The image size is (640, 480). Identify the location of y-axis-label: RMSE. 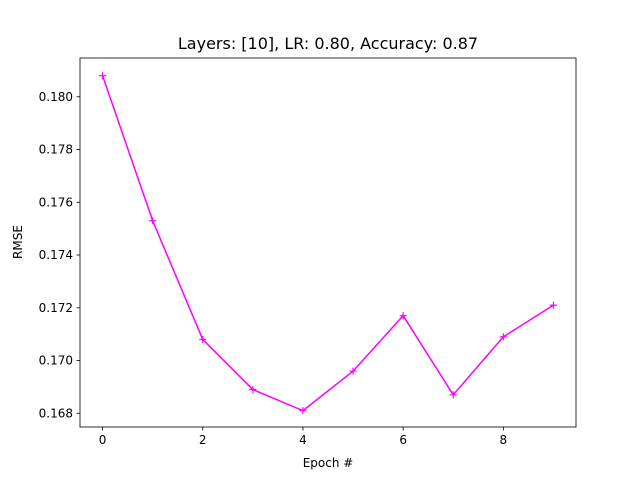
(18, 242).